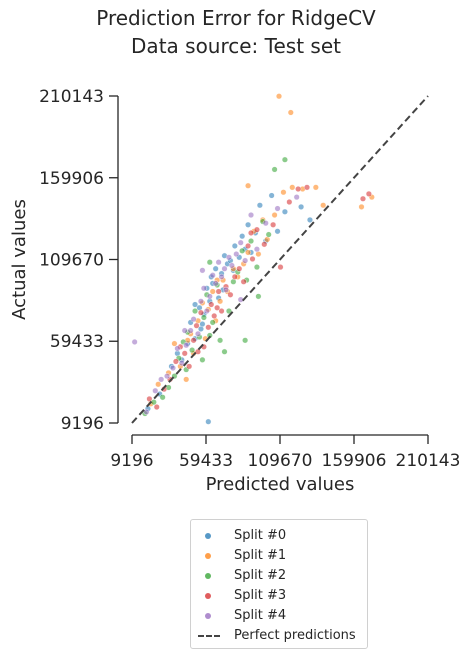 The height and width of the screenshot is (660, 472). I want to click on legend-item-split-4: Split #4, so click(279, 616).